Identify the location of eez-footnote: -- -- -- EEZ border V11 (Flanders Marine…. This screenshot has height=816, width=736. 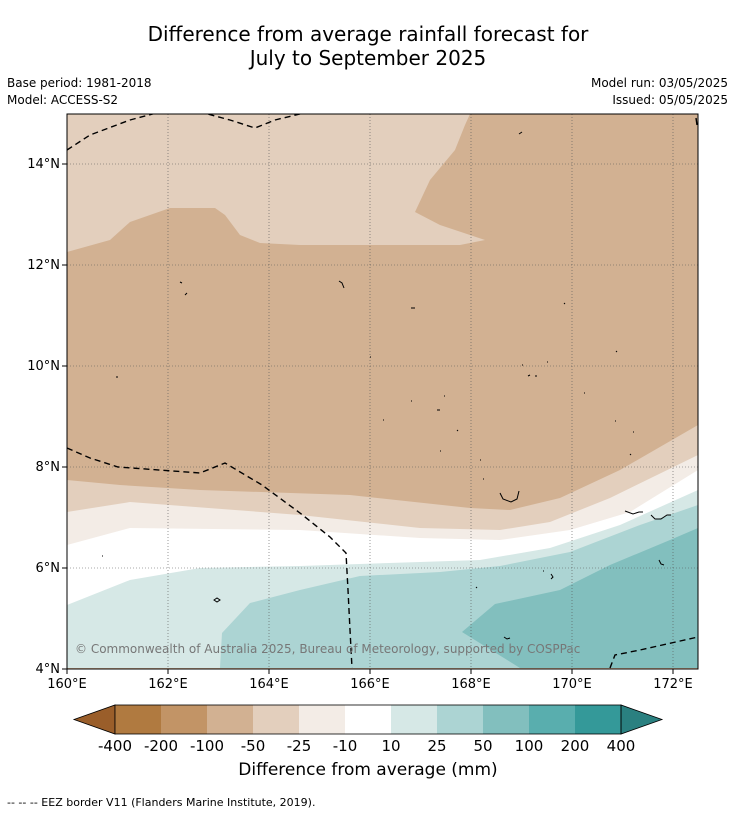
(161, 802).